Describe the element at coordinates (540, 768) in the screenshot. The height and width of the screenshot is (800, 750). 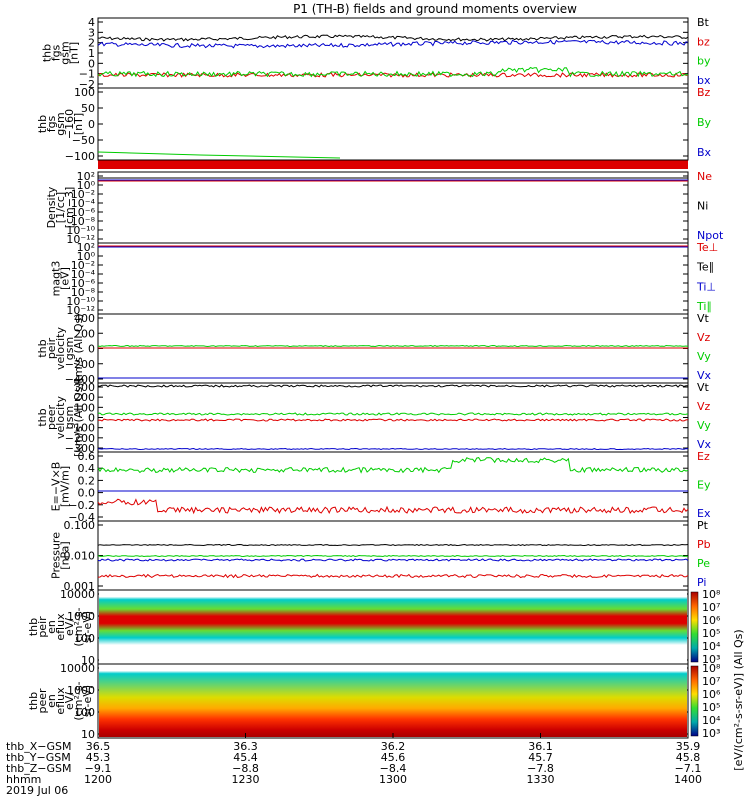
I see `x-tick-label: −7.8` at that location.